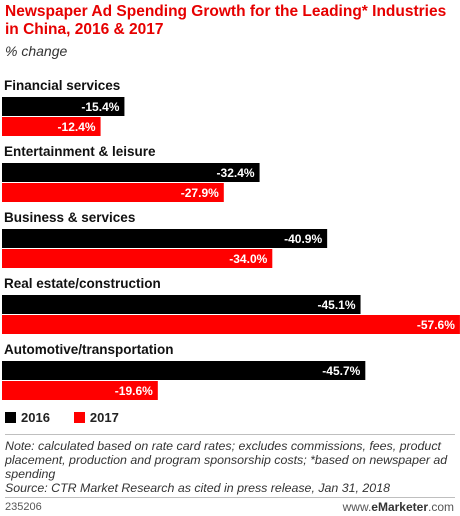 The image size is (460, 516). What do you see at coordinates (100, 107) in the screenshot?
I see `data-label: -15.4%` at bounding box center [100, 107].